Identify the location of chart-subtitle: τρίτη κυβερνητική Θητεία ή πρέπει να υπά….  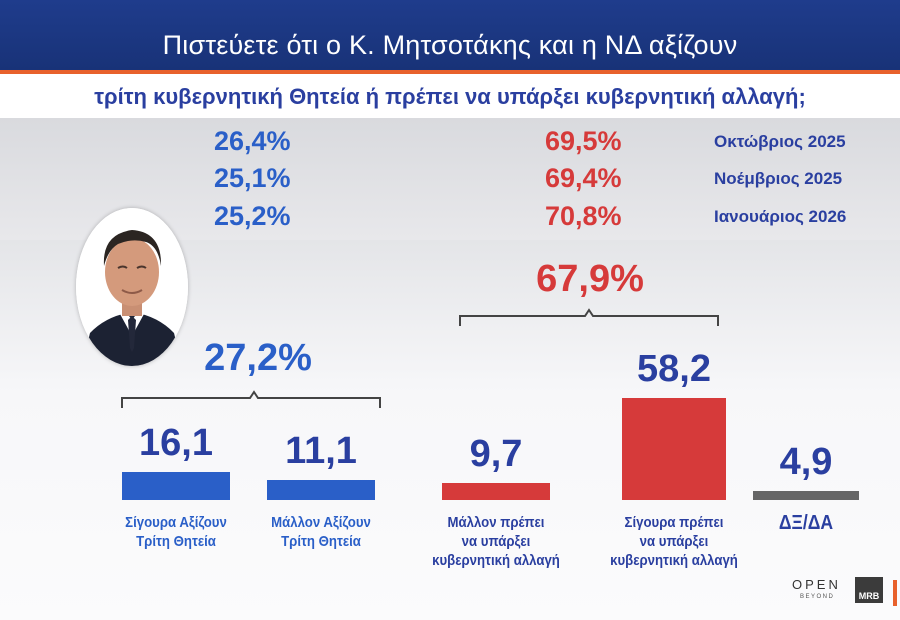
(450, 96).